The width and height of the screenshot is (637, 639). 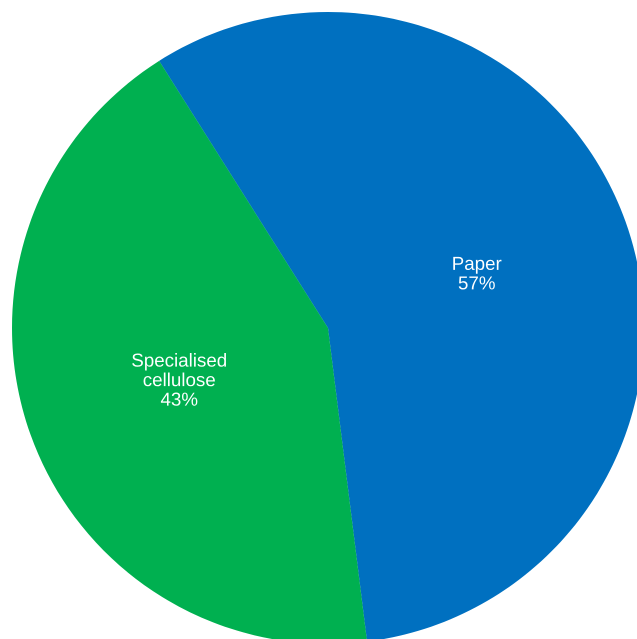 What do you see at coordinates (476, 283) in the screenshot?
I see `data-label: 57%` at bounding box center [476, 283].